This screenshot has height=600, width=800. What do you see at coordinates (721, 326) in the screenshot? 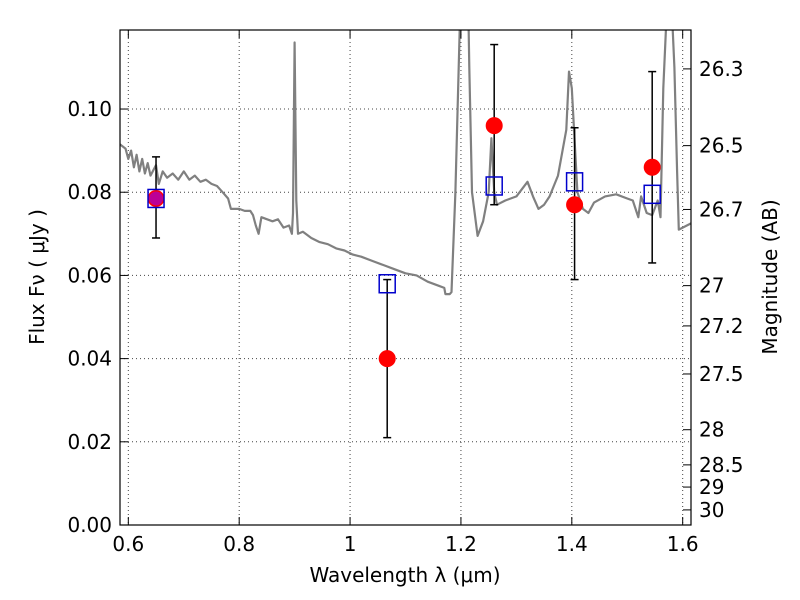
I see `mag-tick-label: 27.2` at bounding box center [721, 326].